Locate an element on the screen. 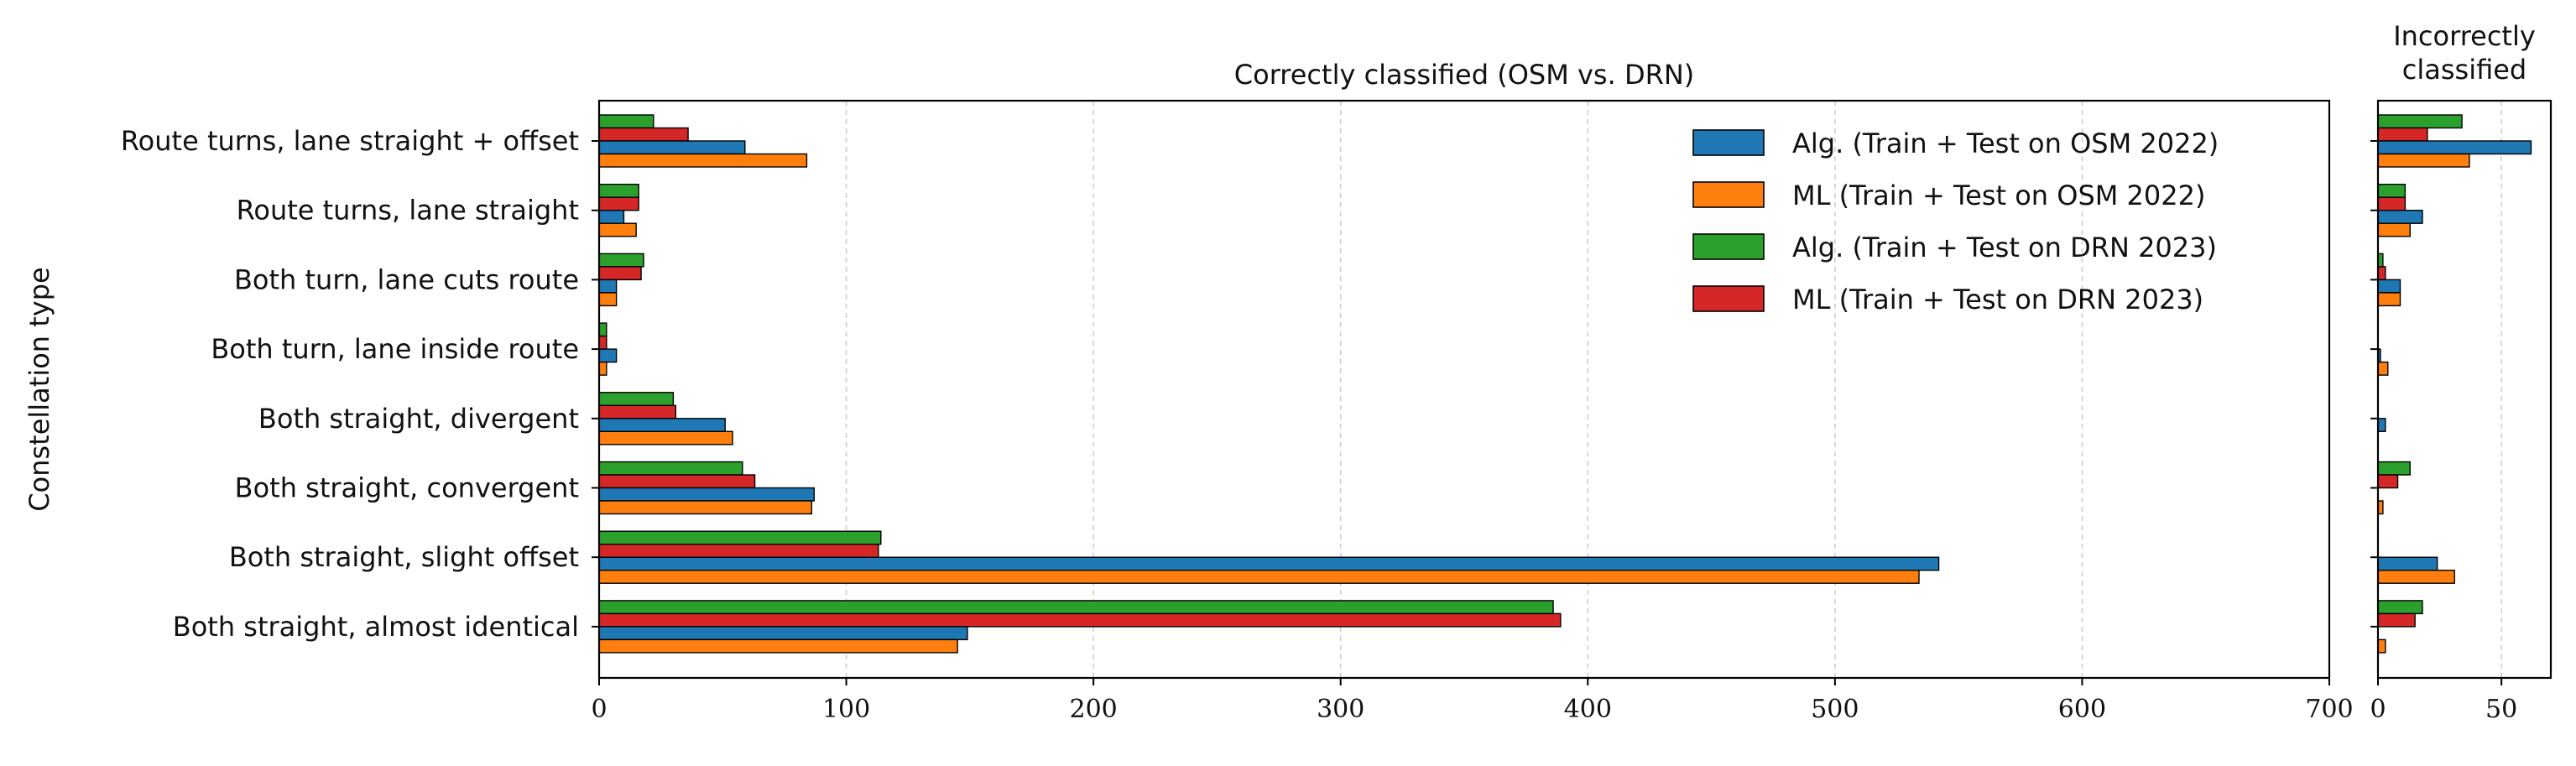  x-tick-label: 400 is located at coordinates (1588, 710).